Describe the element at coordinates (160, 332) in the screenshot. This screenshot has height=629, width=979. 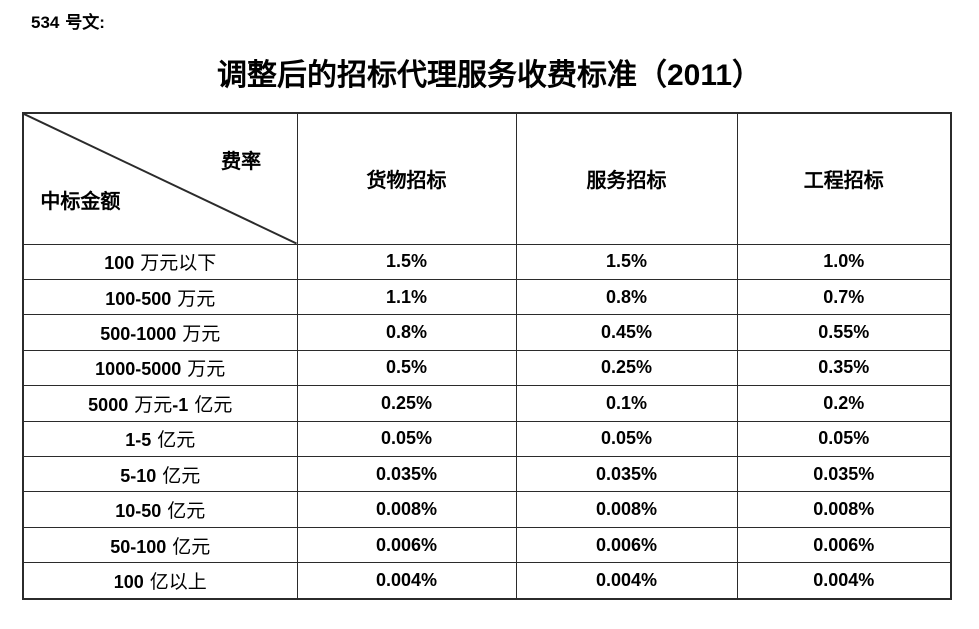
I see `row-label-cell: 500-1000 万元` at that location.